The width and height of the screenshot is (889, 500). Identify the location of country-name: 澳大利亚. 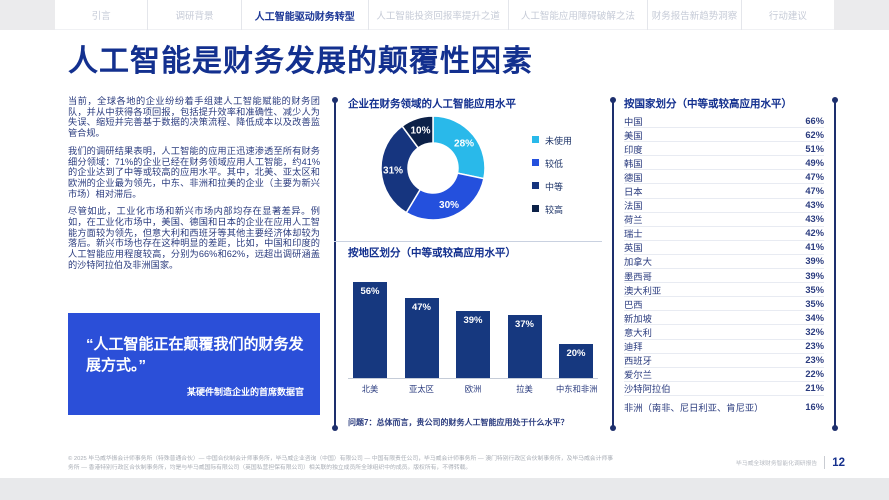
(643, 290).